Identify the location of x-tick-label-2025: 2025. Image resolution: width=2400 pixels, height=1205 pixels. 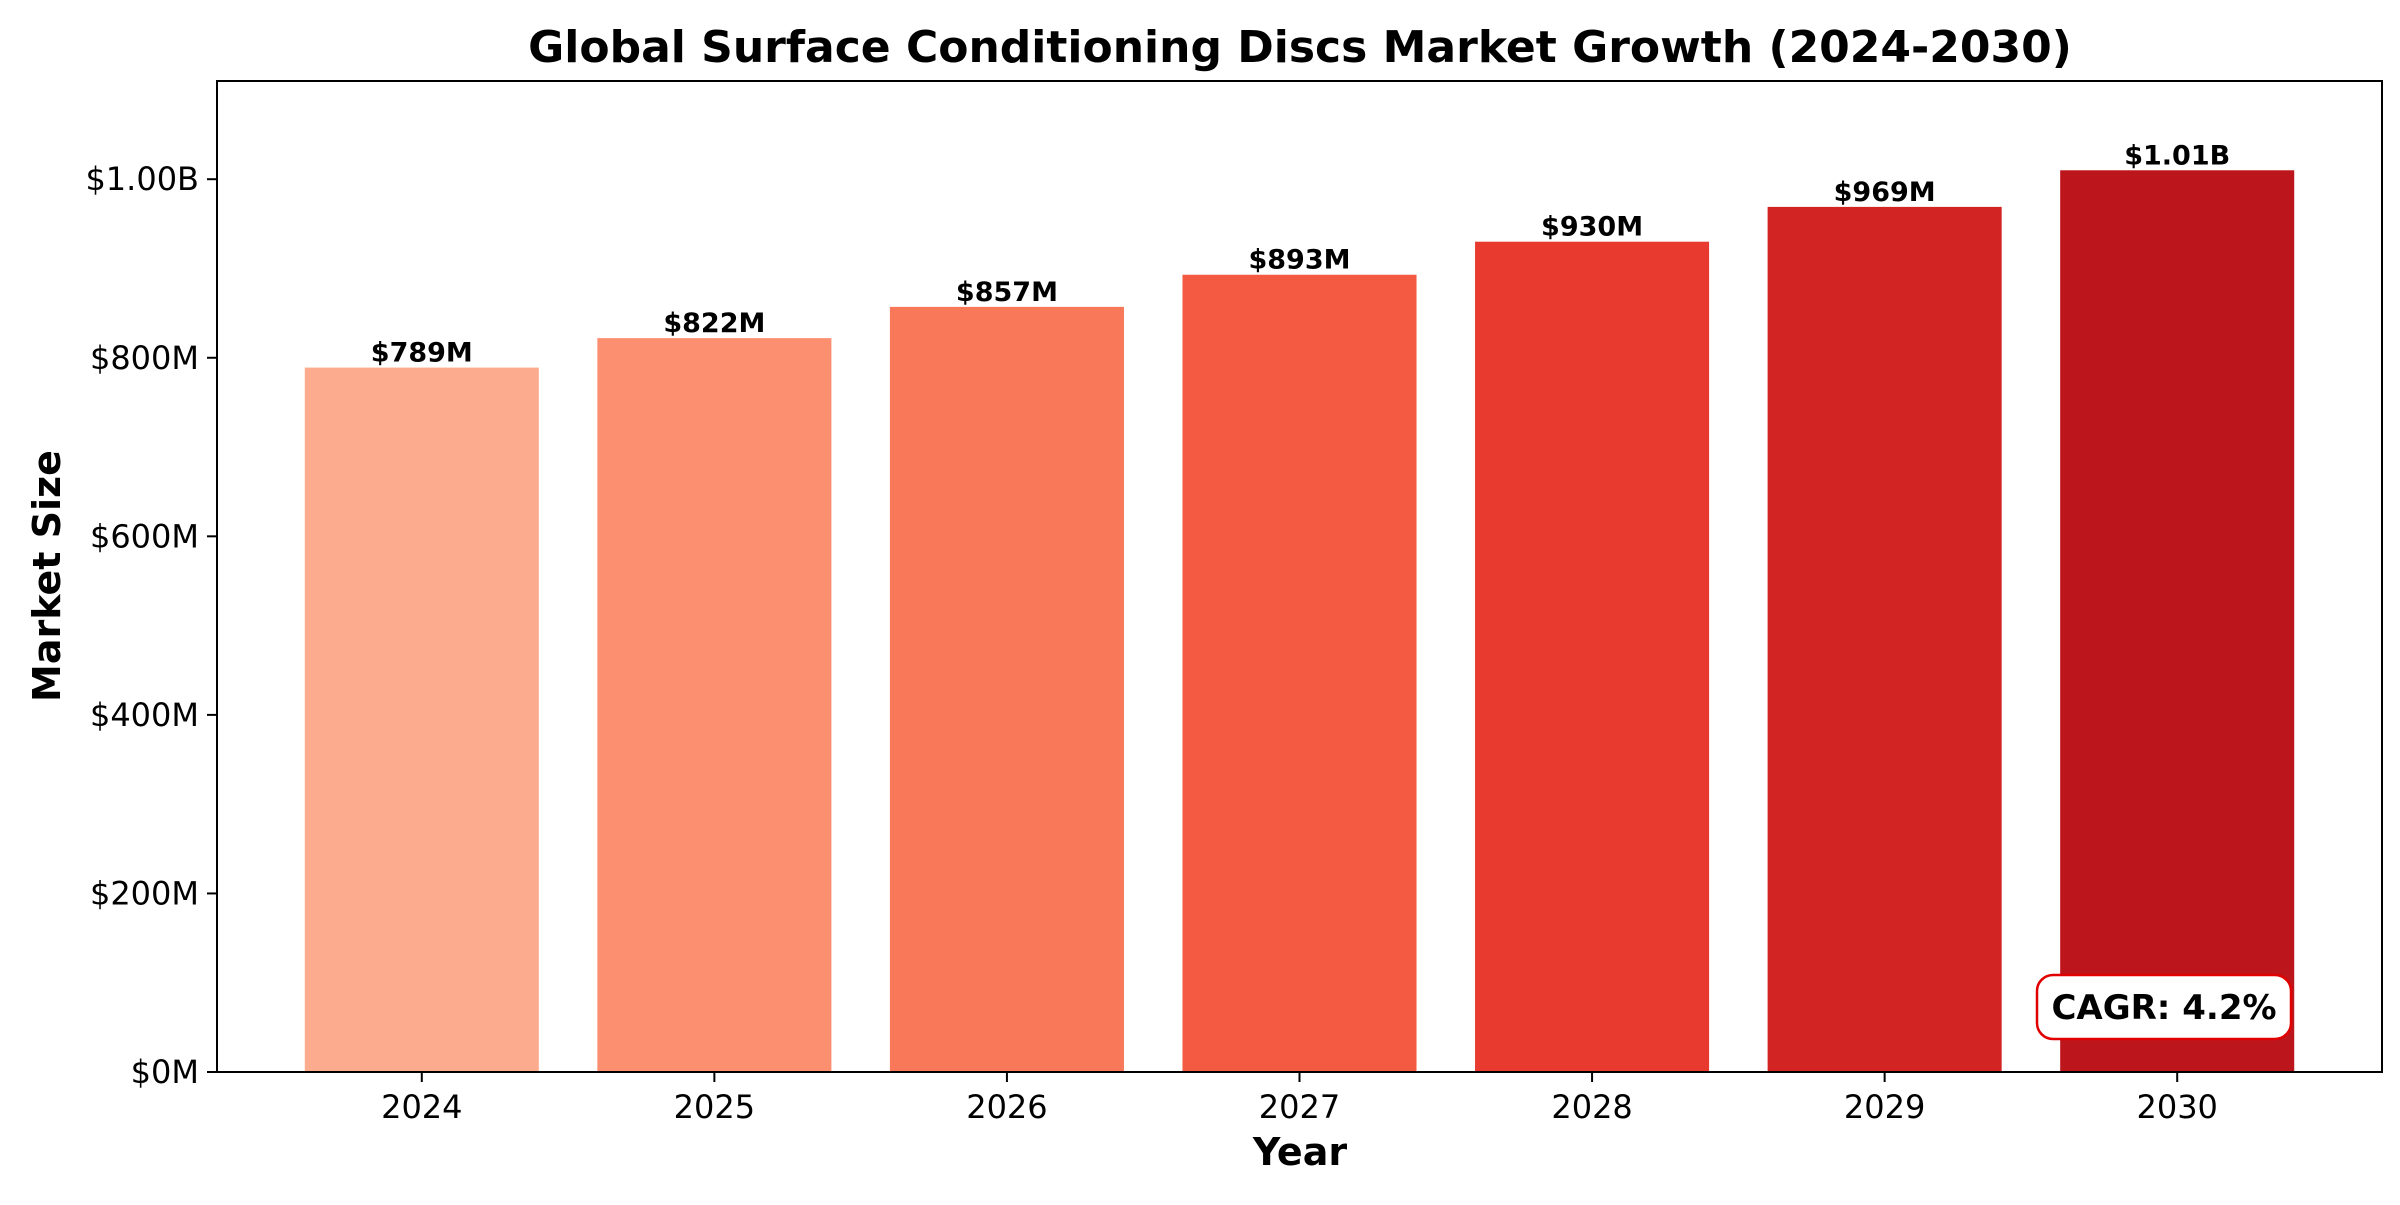
(714, 1107).